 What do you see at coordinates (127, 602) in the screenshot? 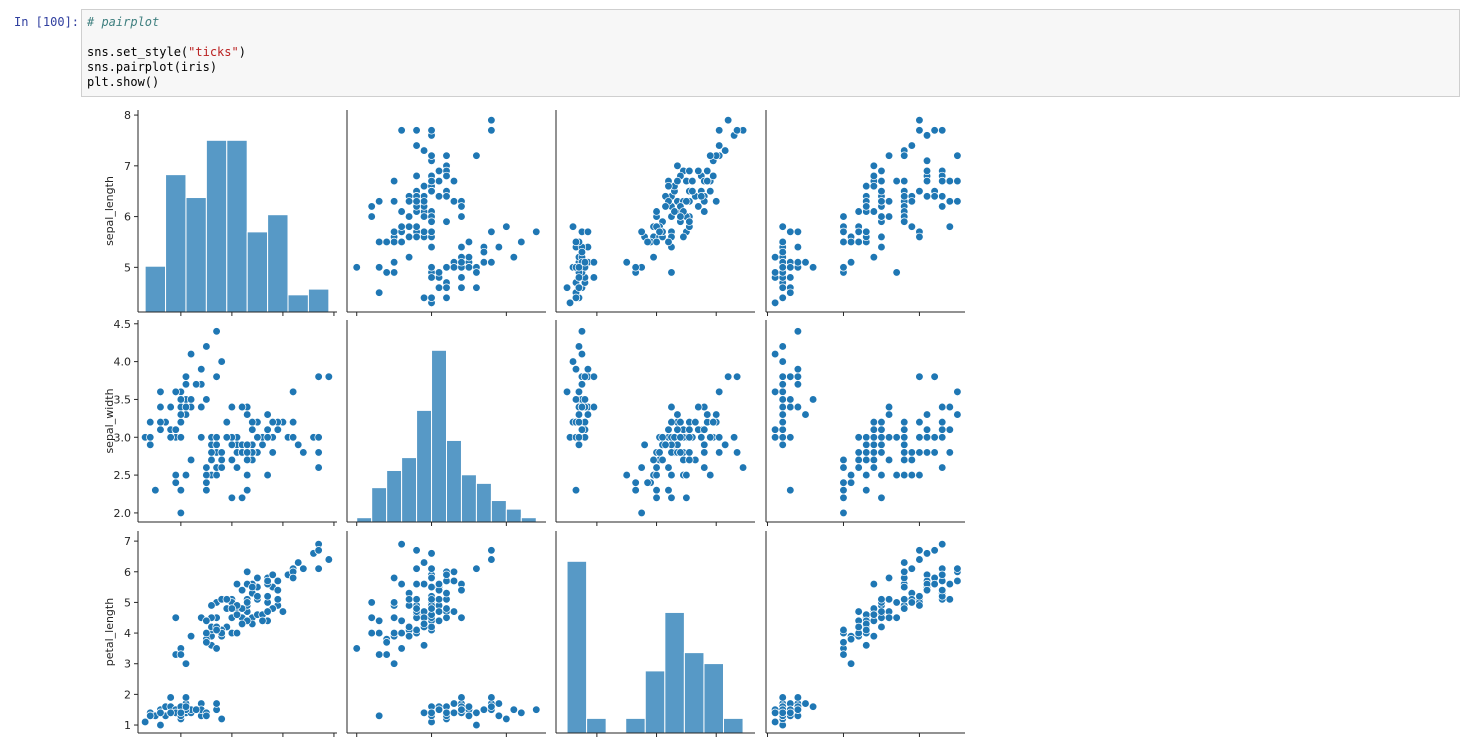
I see `y-tick-label: 5` at bounding box center [127, 602].